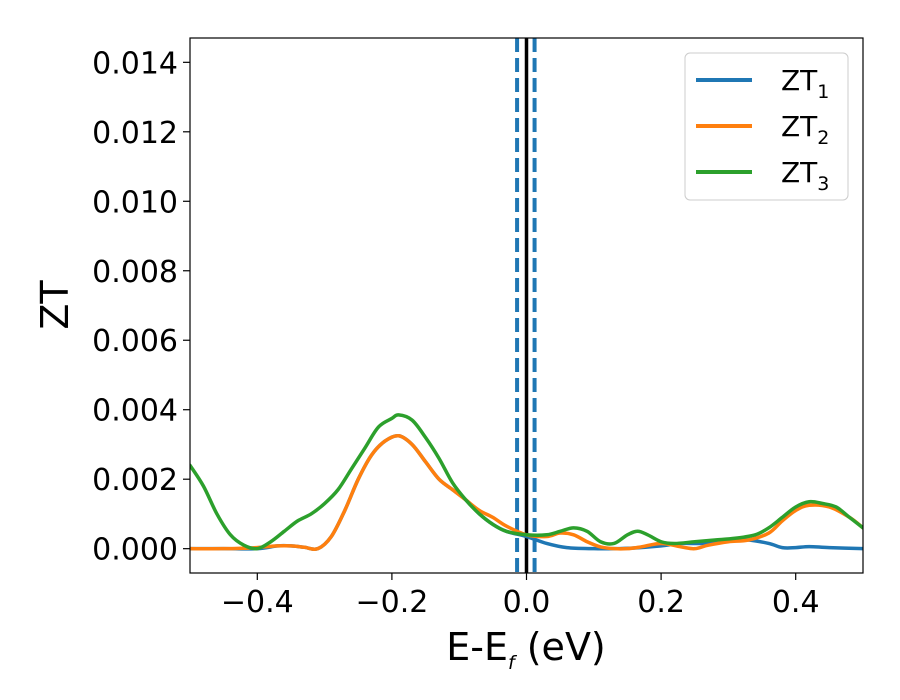 This screenshot has height=700, width=900. Describe the element at coordinates (823, 184) in the screenshot. I see `legend-label-sub: 3` at that location.